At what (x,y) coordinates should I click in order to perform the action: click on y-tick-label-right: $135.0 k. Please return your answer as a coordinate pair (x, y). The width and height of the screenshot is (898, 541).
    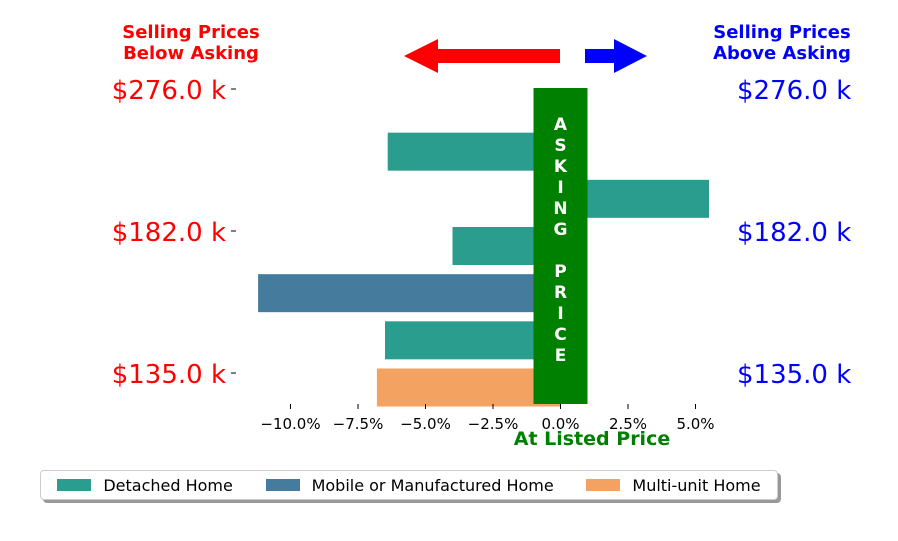
    Looking at the image, I should click on (794, 375).